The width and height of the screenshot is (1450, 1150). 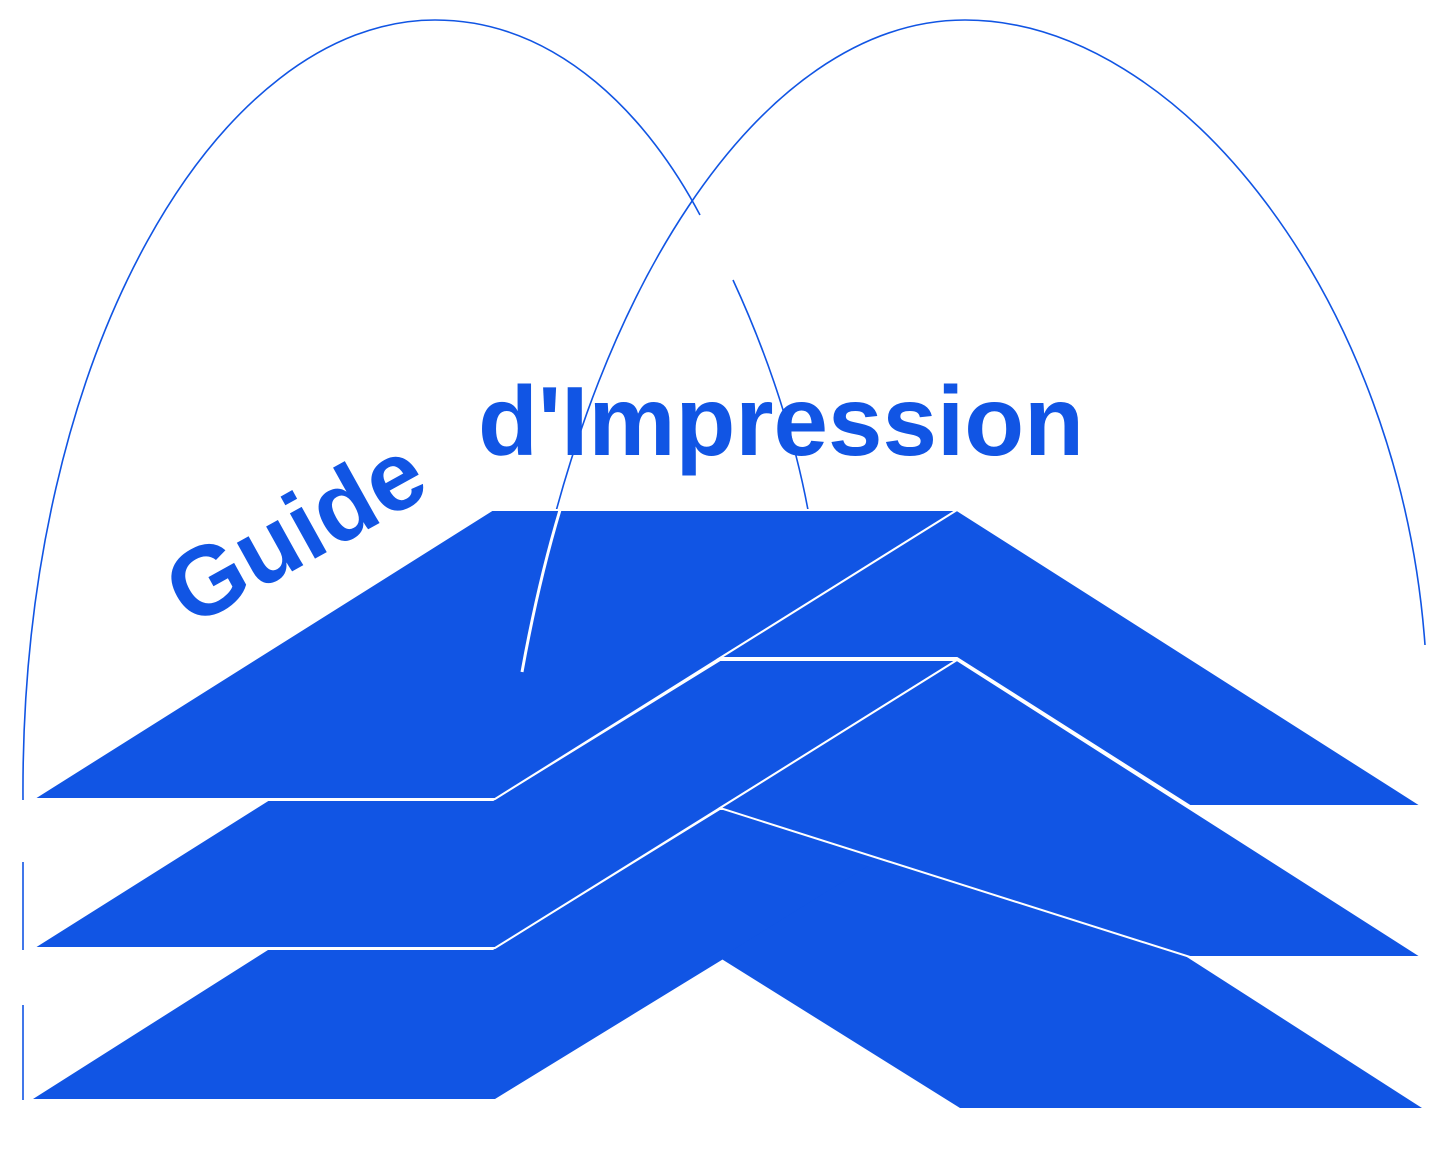 I want to click on arch-highlight-line, so click(x=541, y=591).